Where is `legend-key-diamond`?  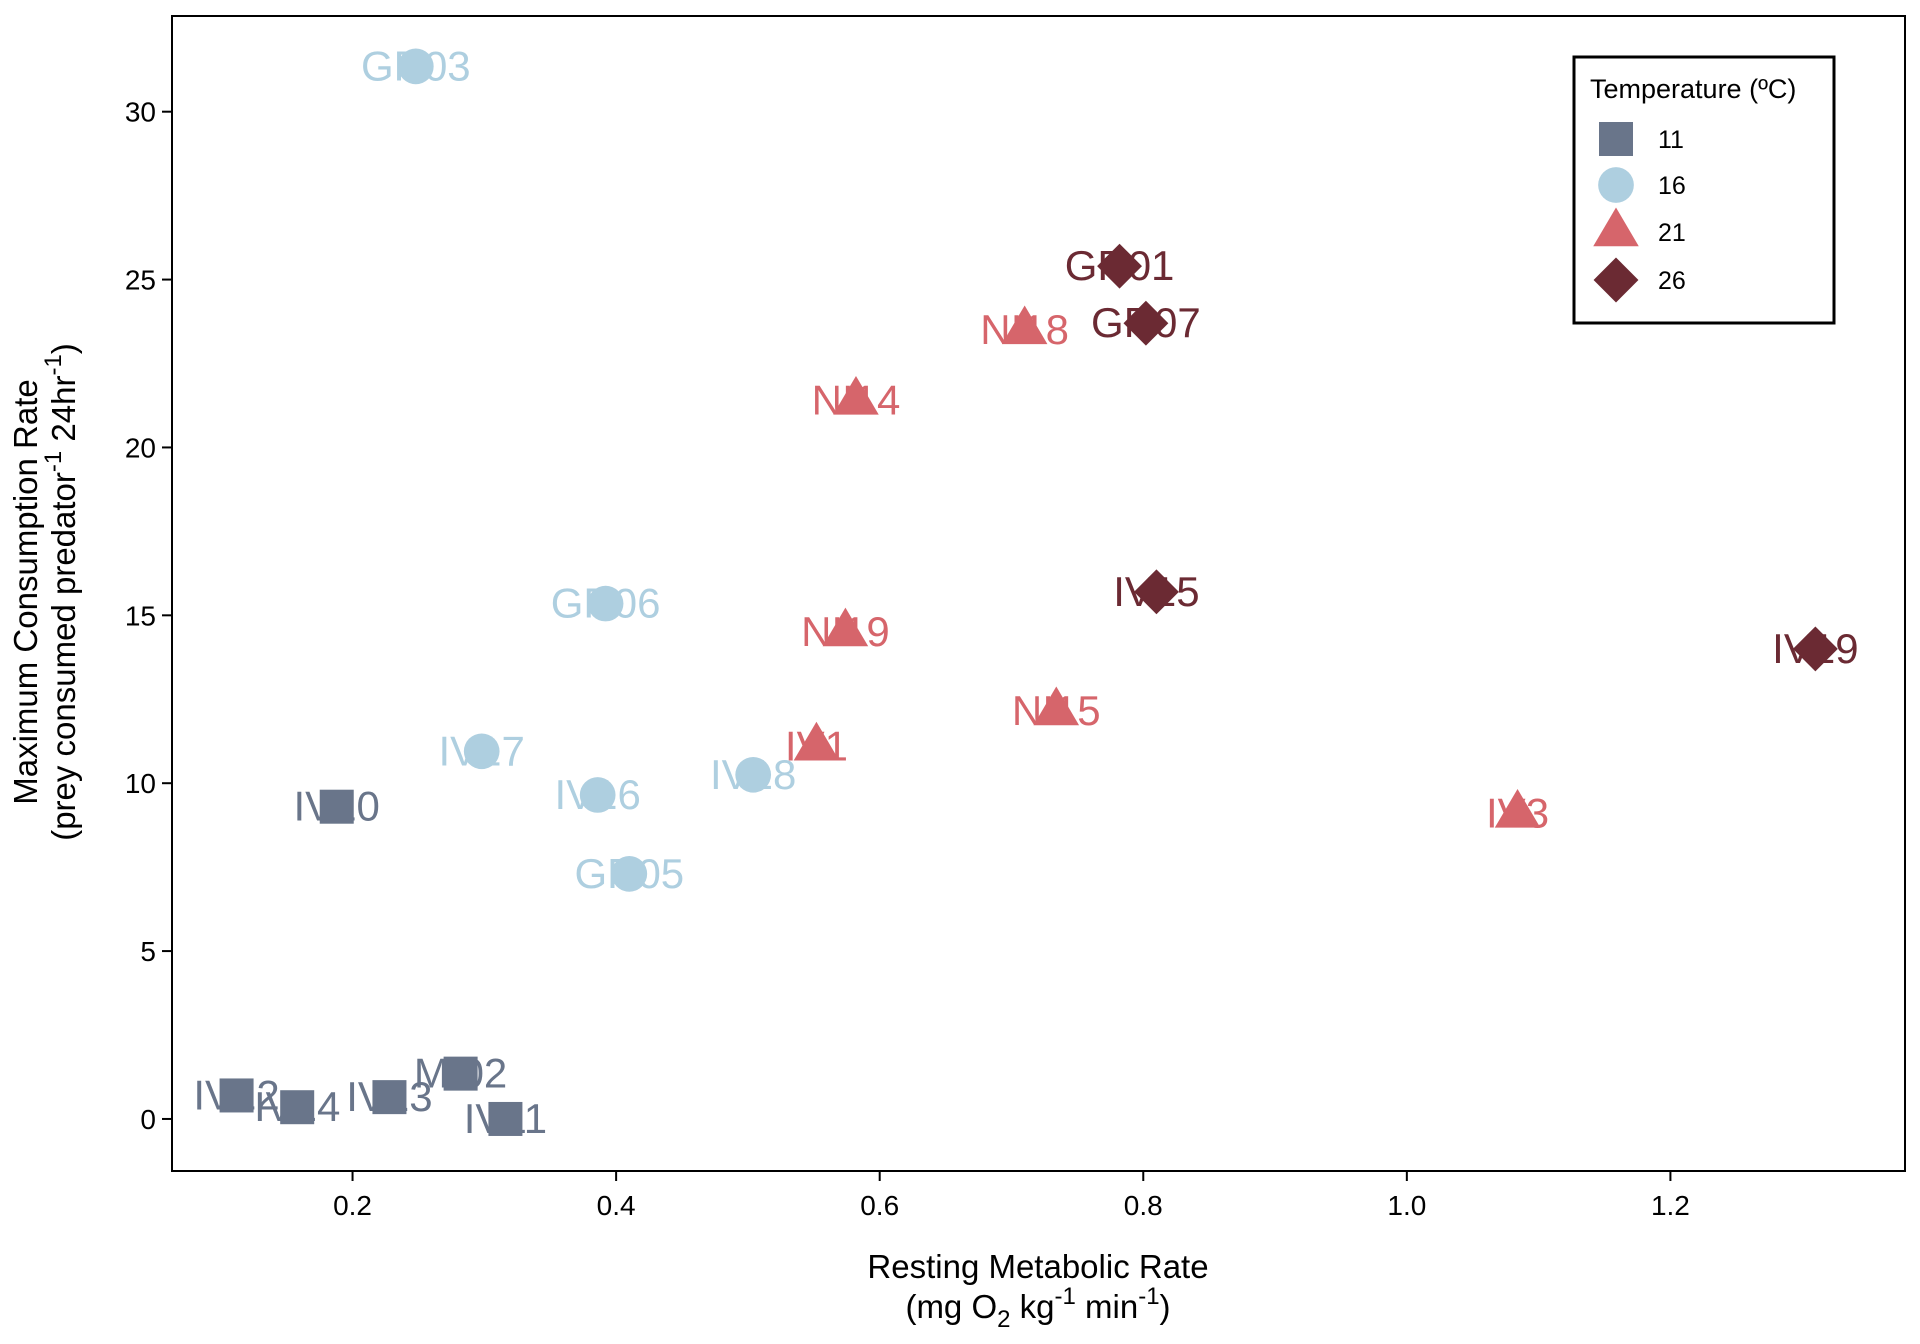
legend-key-diamond is located at coordinates (1616, 280).